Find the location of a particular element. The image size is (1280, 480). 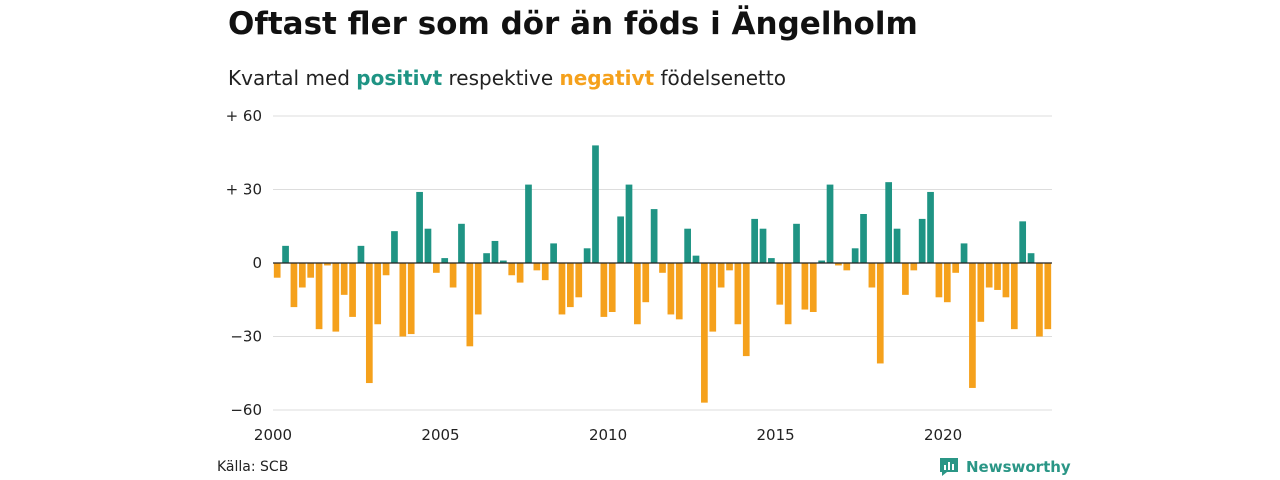

subtitle-mid: respektive is located at coordinates (501, 78).